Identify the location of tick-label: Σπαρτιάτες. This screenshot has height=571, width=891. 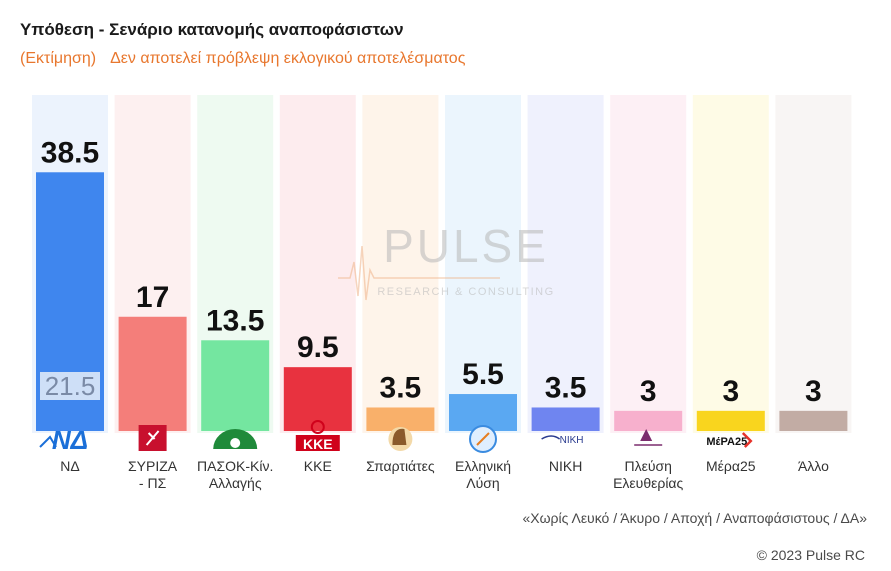
(400, 466).